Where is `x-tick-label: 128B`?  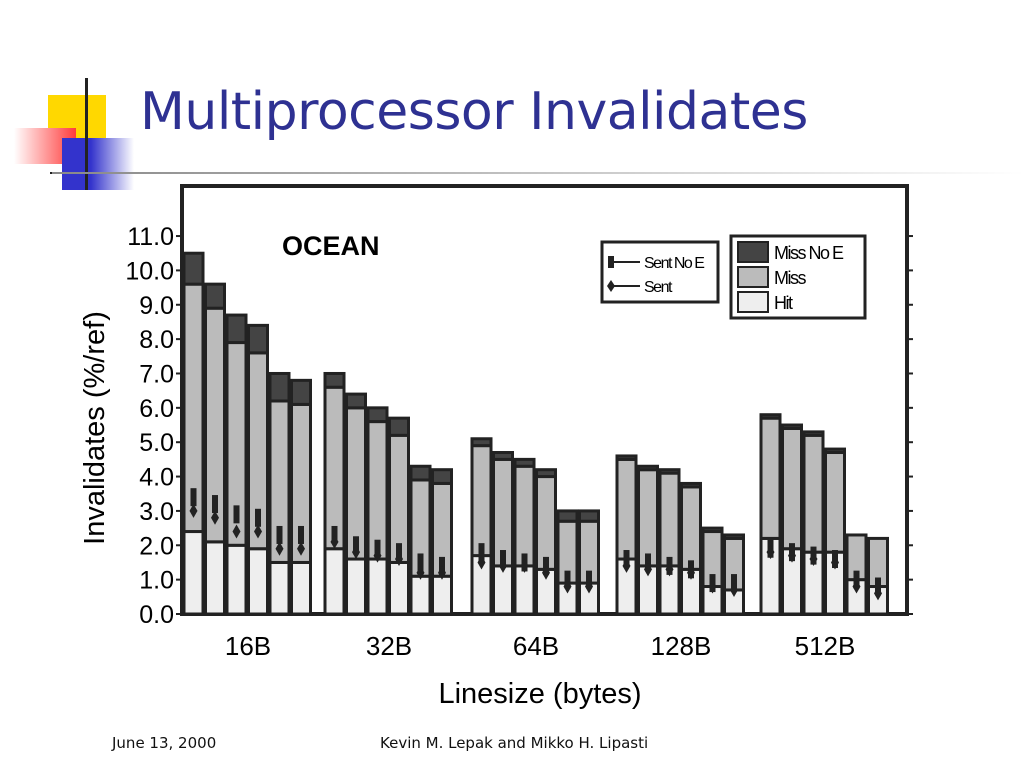
x-tick-label: 128B is located at coordinates (681, 646).